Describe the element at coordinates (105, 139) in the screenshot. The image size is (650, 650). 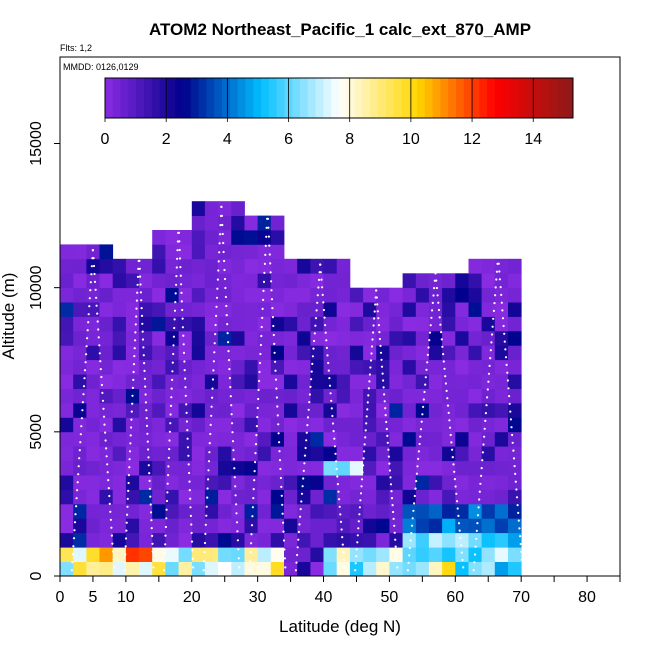
I see `colorbar-tick-label: 0` at that location.